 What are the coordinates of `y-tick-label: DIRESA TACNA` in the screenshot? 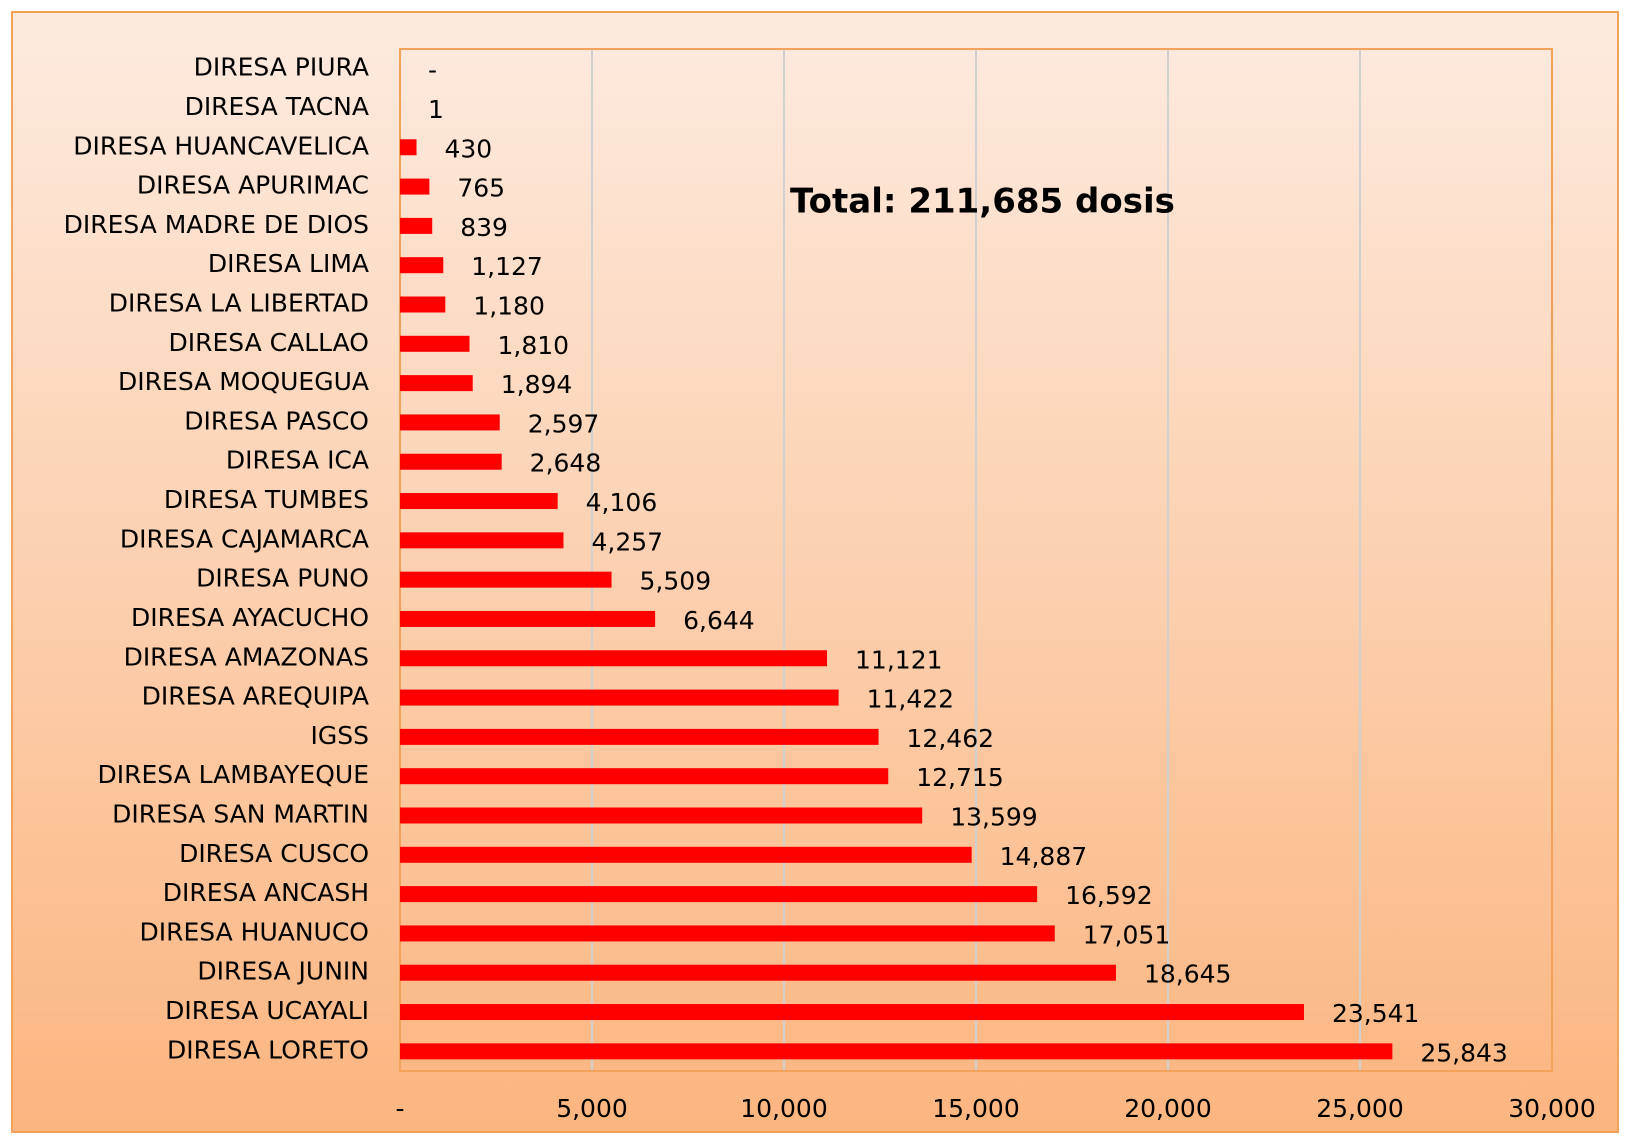 It's located at (277, 106).